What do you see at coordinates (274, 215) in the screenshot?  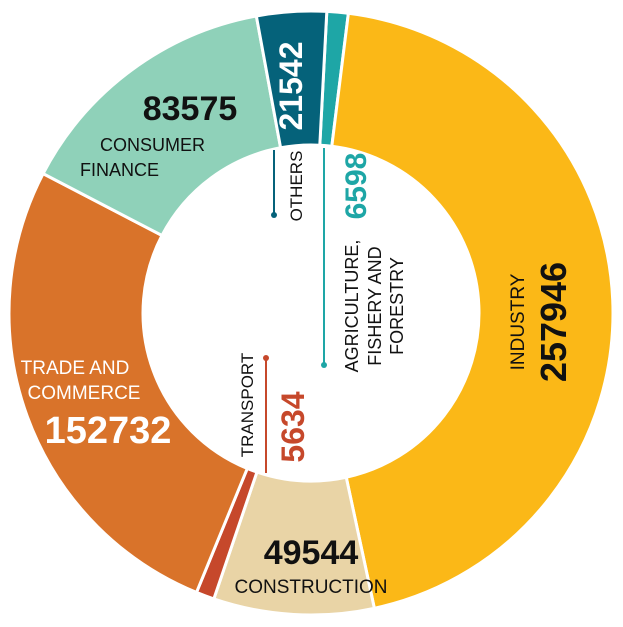 I see `others-leader-dot` at bounding box center [274, 215].